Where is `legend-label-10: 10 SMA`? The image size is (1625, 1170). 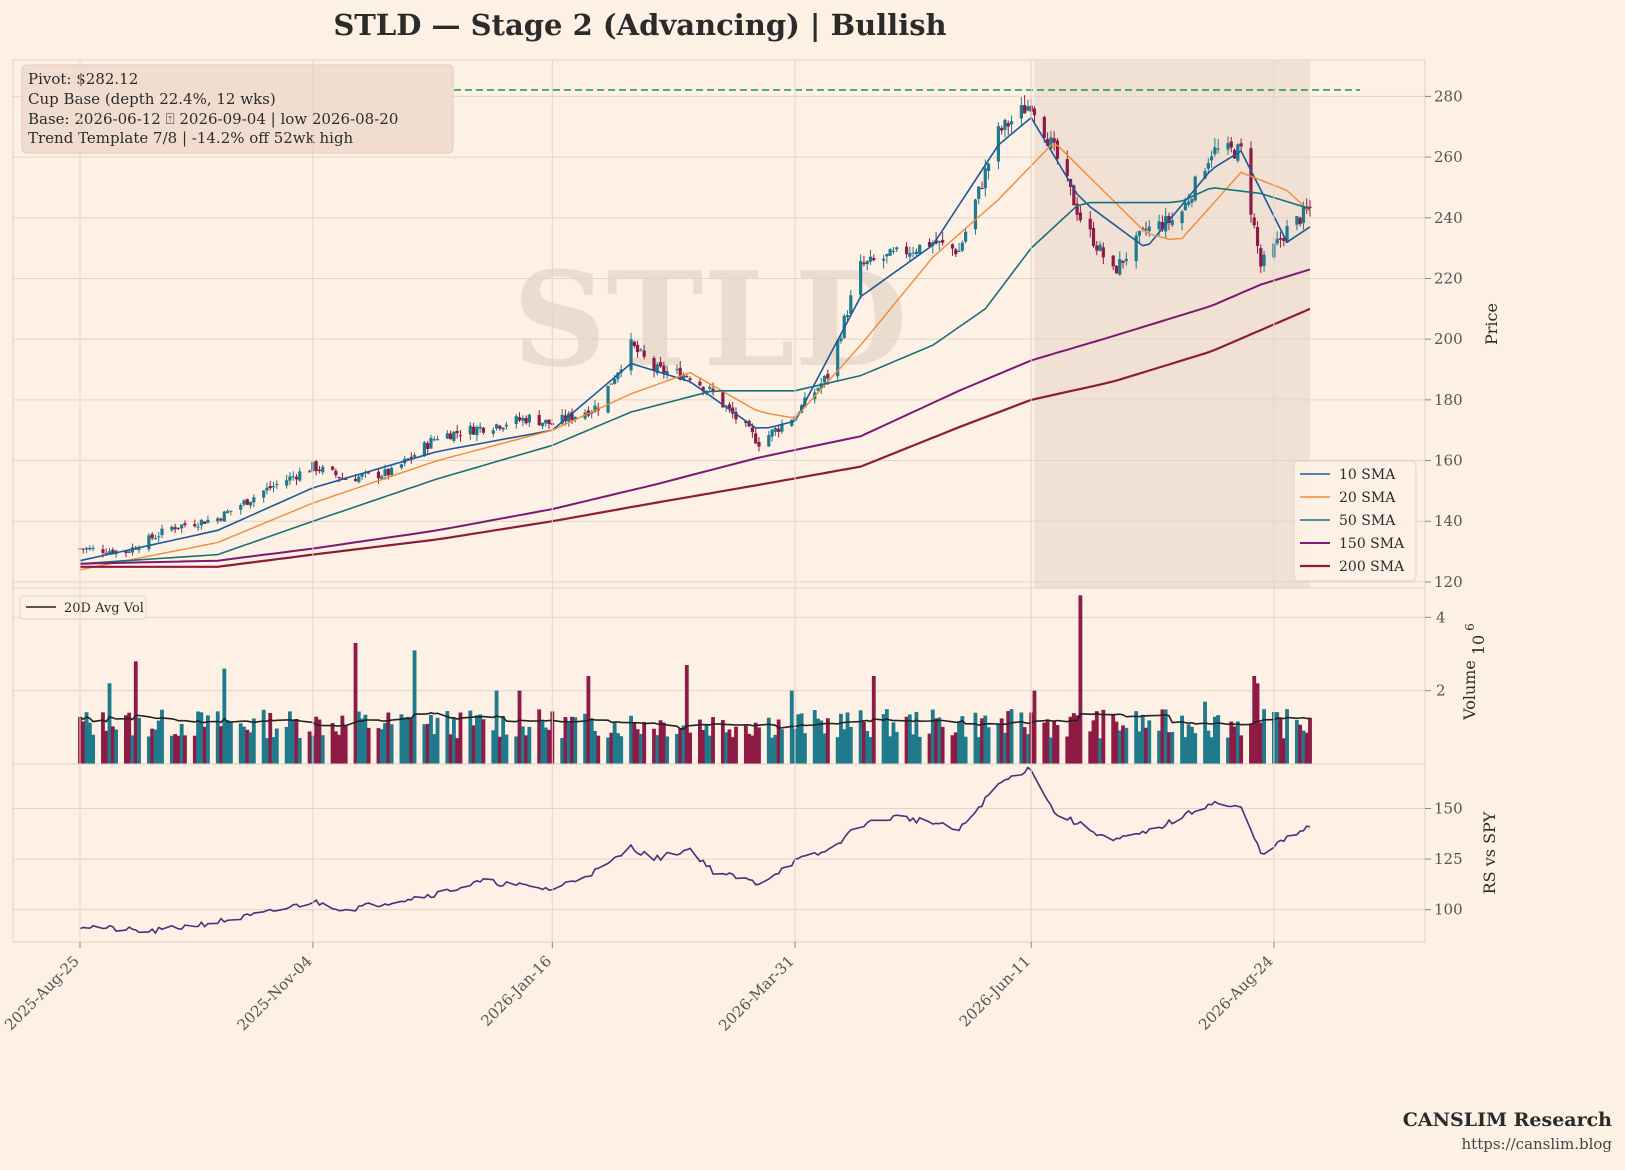
legend-label-10: 10 SMA is located at coordinates (1367, 475).